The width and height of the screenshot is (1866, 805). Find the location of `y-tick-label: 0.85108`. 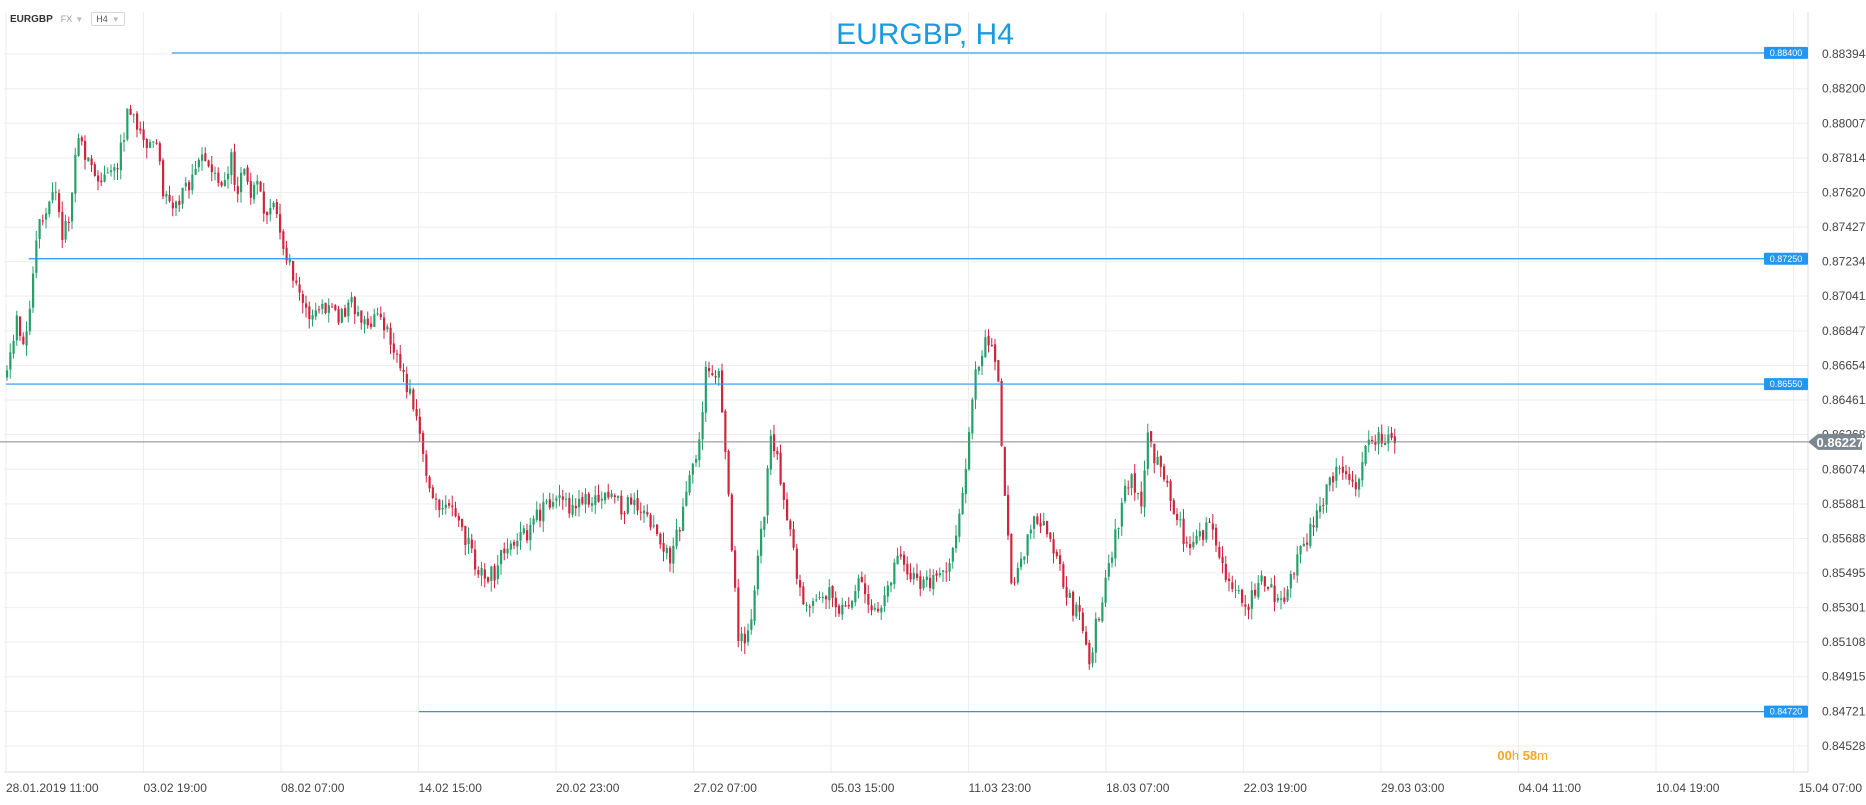

y-tick-label: 0.85108 is located at coordinates (1844, 642).